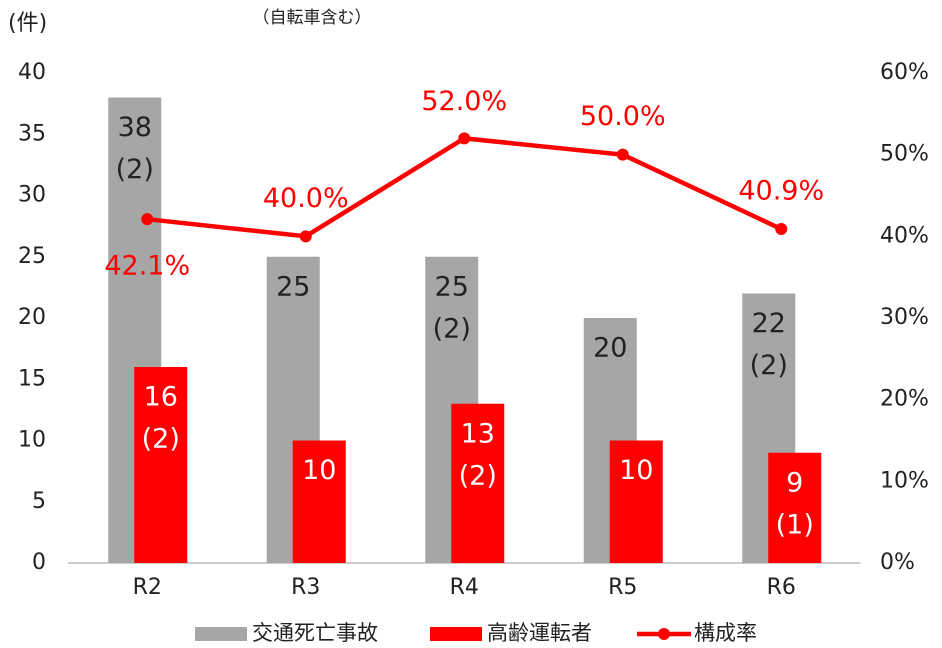 Image resolution: width=942 pixels, height=648 pixels. Describe the element at coordinates (32, 72) in the screenshot. I see `y-tick-label: 40` at that location.